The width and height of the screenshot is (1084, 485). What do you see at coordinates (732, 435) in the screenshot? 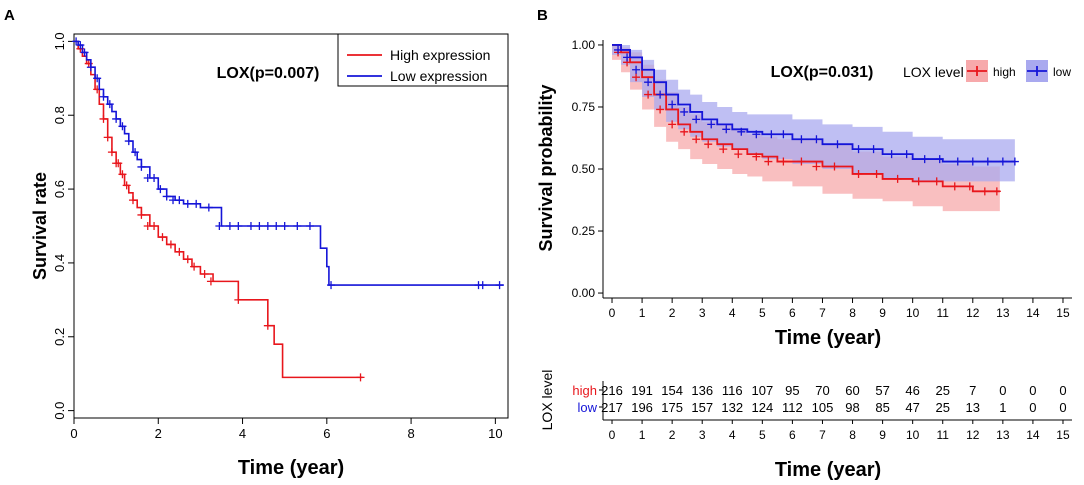
I see `risk-table-x-tick-label: 4` at bounding box center [732, 435].